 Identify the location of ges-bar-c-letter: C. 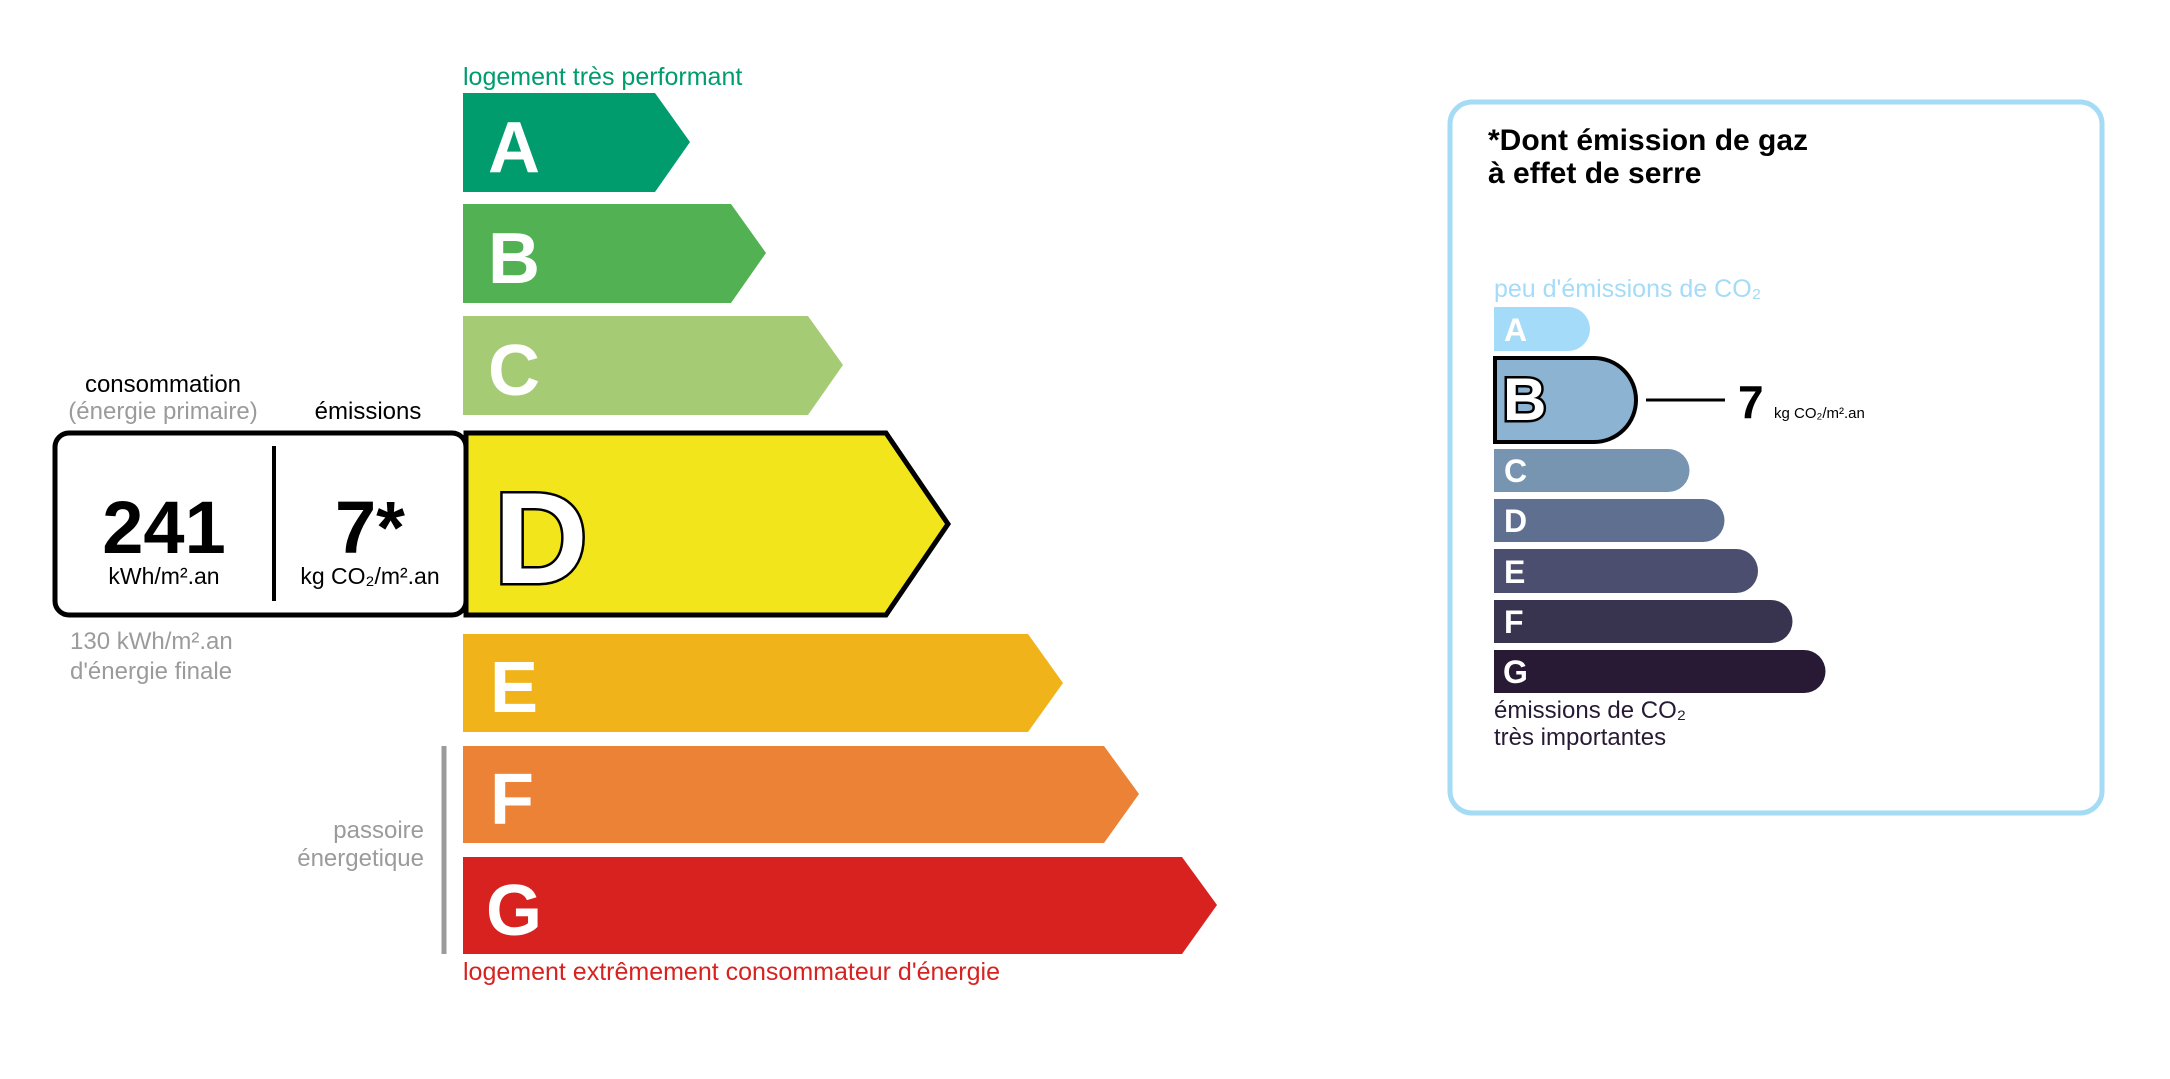
(1515, 471).